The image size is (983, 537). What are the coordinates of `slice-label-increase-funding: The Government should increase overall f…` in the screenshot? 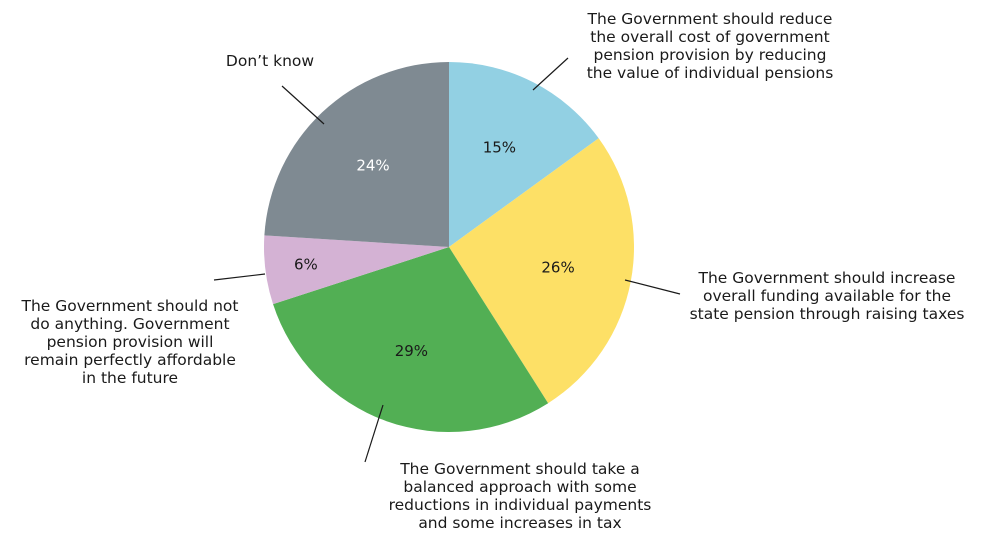 It's located at (827, 296).